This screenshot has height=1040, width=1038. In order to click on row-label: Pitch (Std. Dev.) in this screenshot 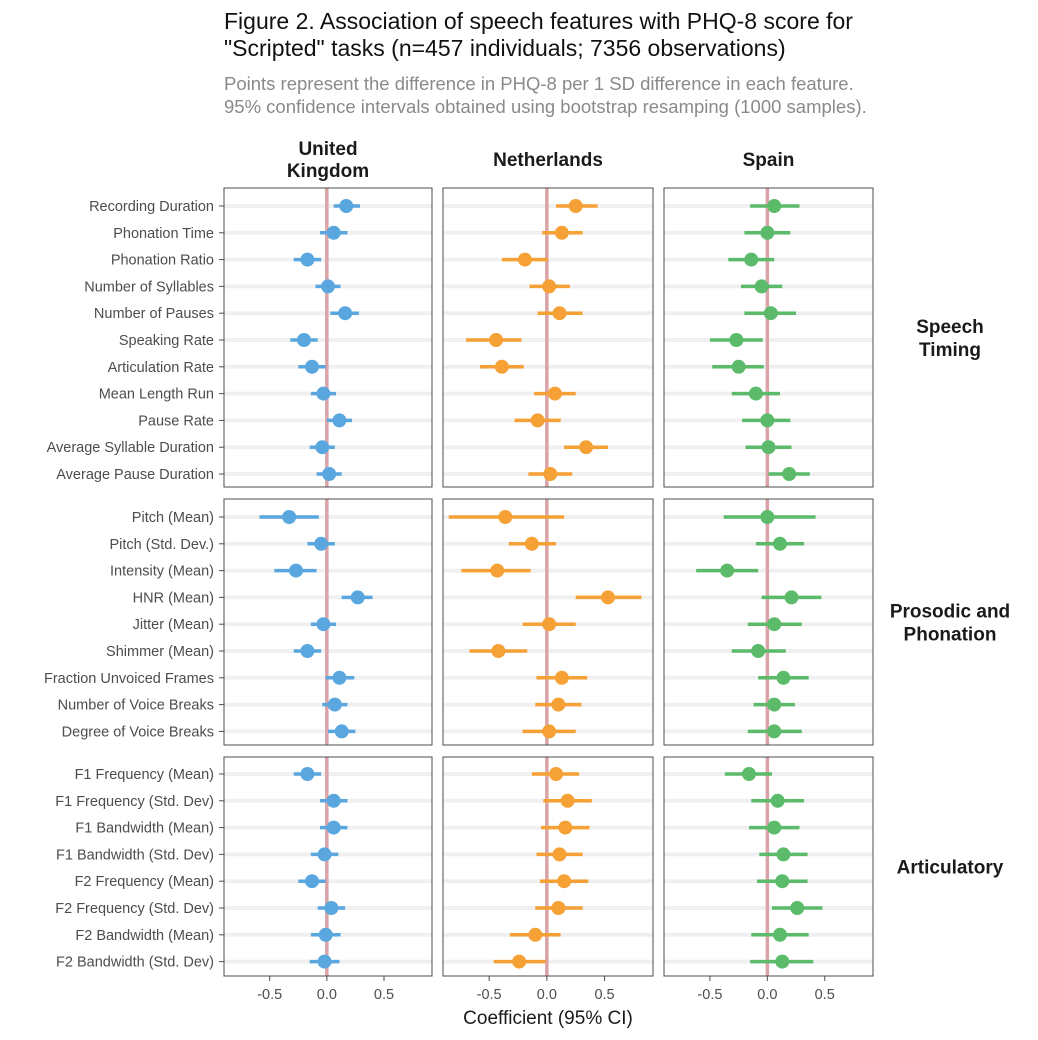, I will do `click(162, 545)`.